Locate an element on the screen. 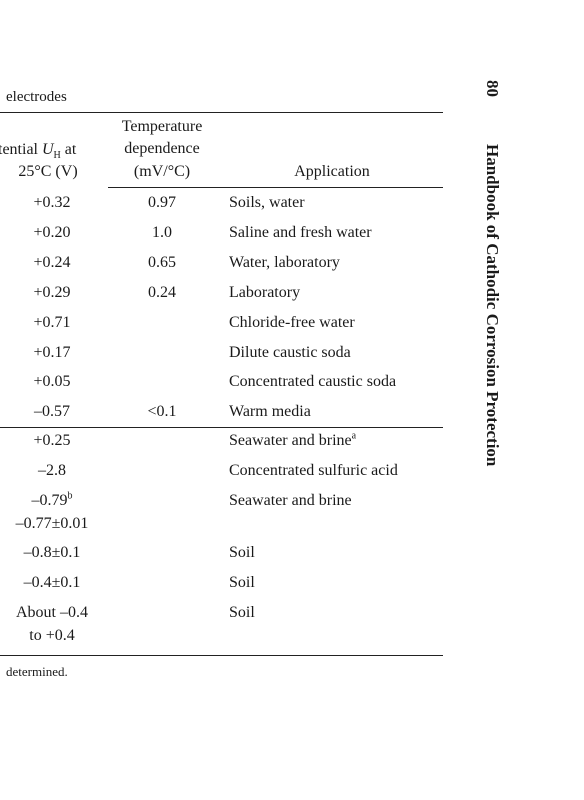 Image resolution: width=584 pixels, height=800 pixels. application-text: Chloride-free water is located at coordinates (292, 322).